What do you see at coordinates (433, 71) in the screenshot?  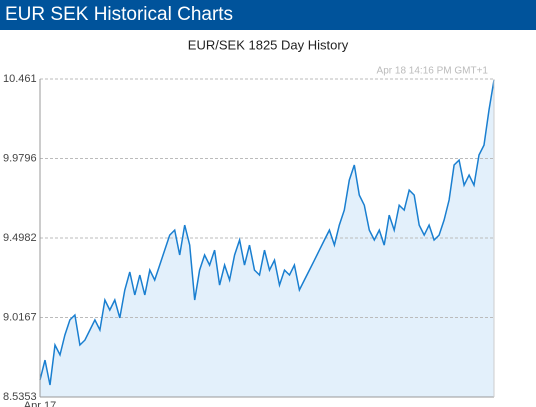 I see `timestamp: Apr 18 14:16 PM GMT+1` at bounding box center [433, 71].